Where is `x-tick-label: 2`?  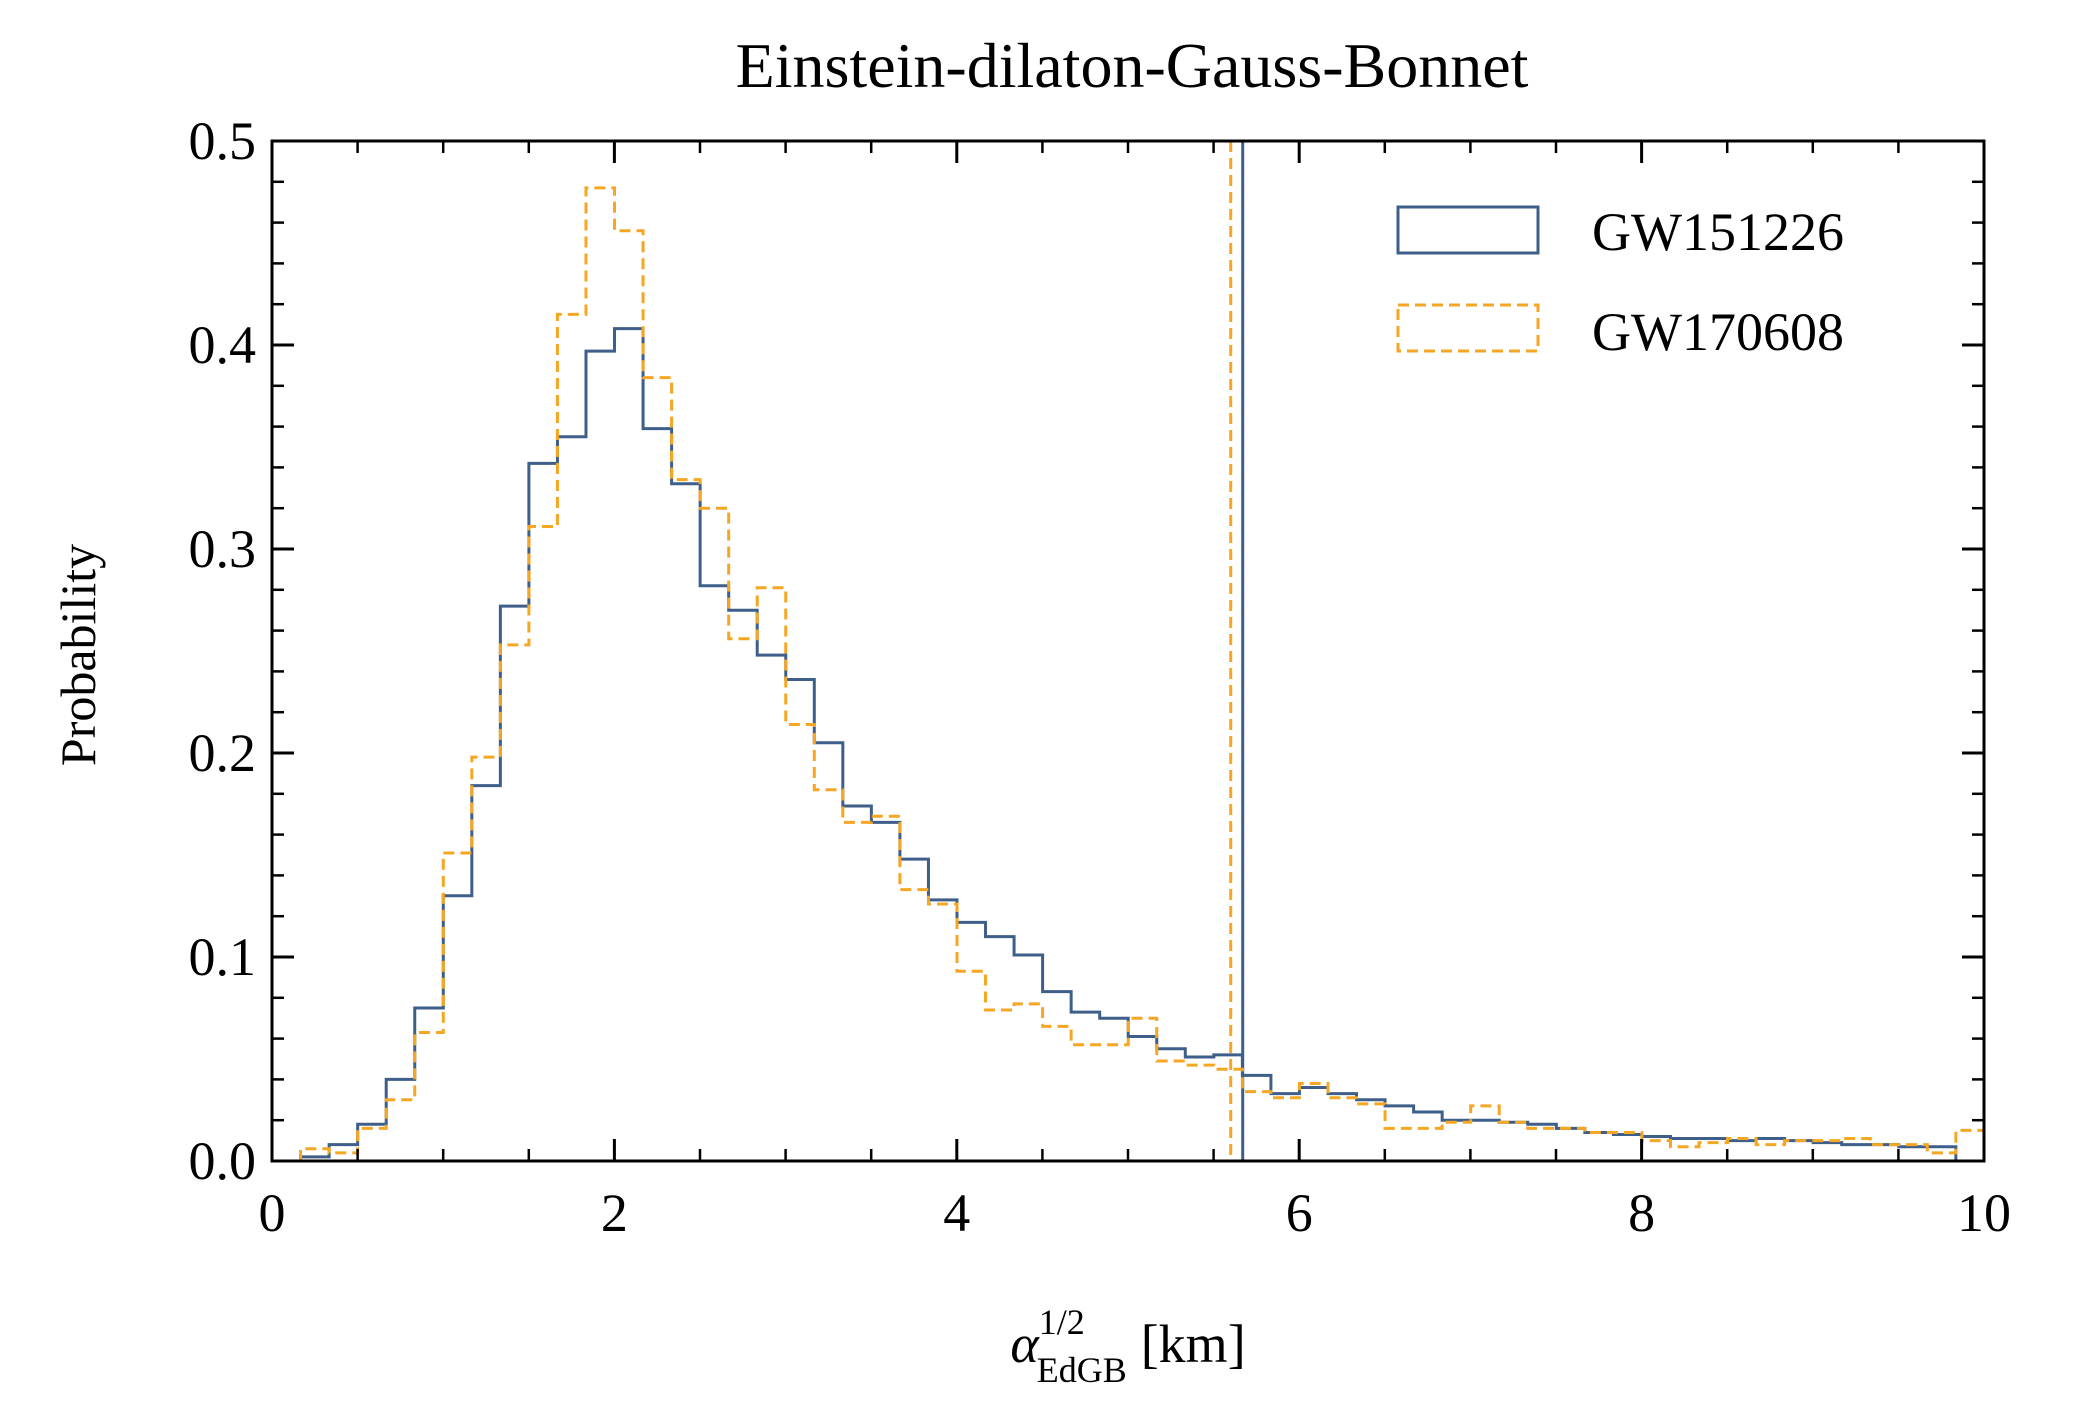
x-tick-label: 2 is located at coordinates (614, 1213).